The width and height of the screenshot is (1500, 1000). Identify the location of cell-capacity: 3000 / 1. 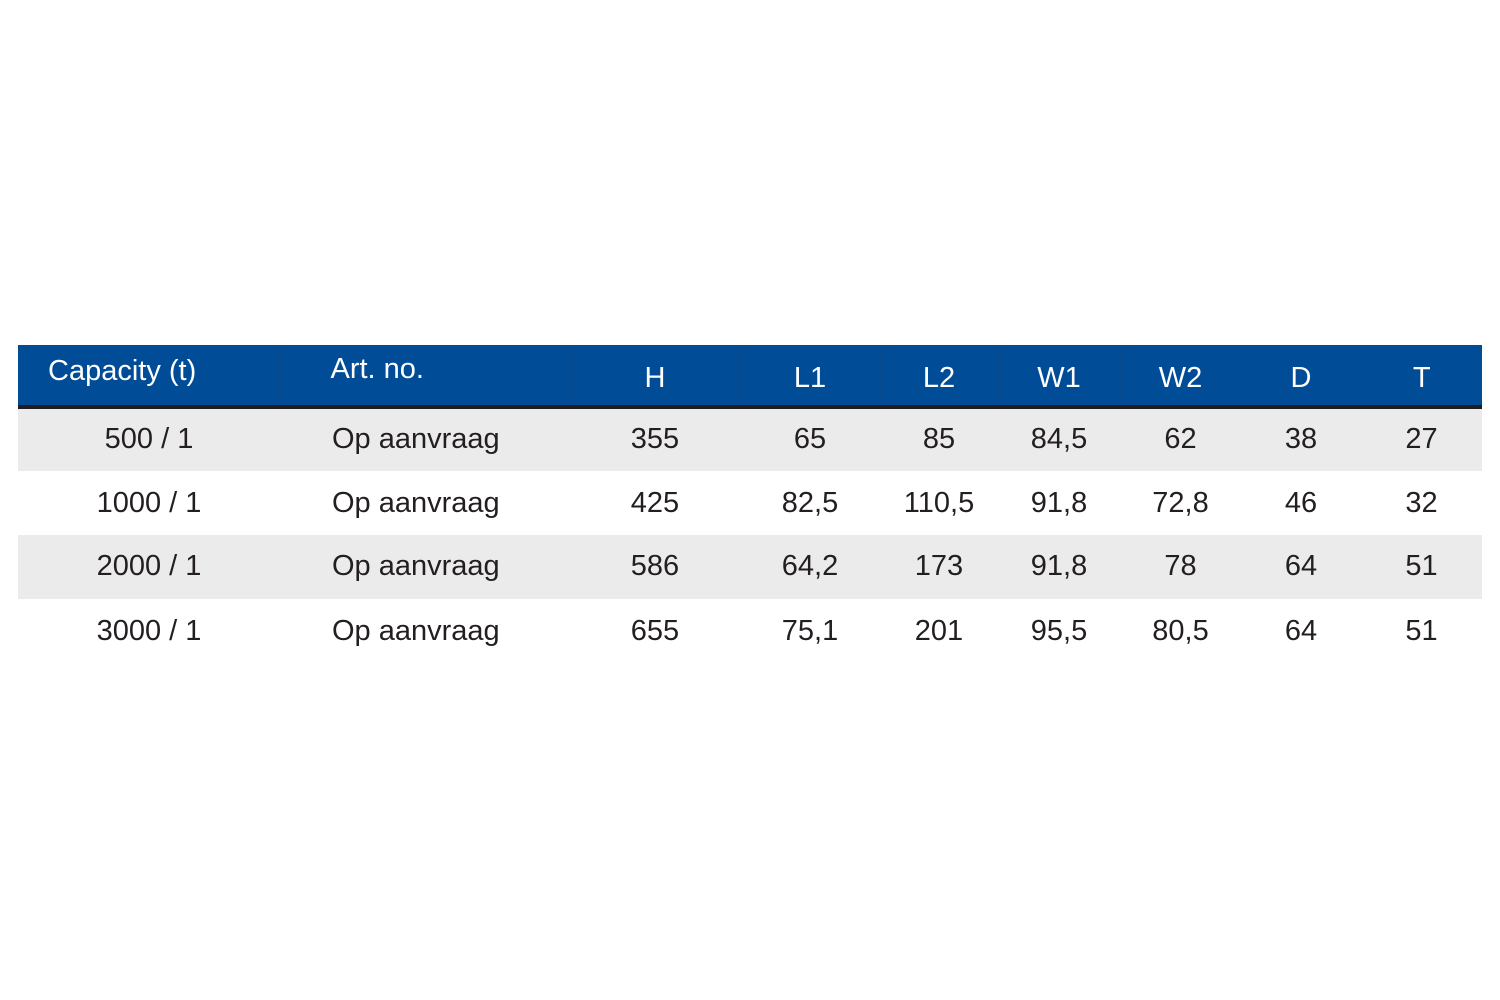
(149, 630).